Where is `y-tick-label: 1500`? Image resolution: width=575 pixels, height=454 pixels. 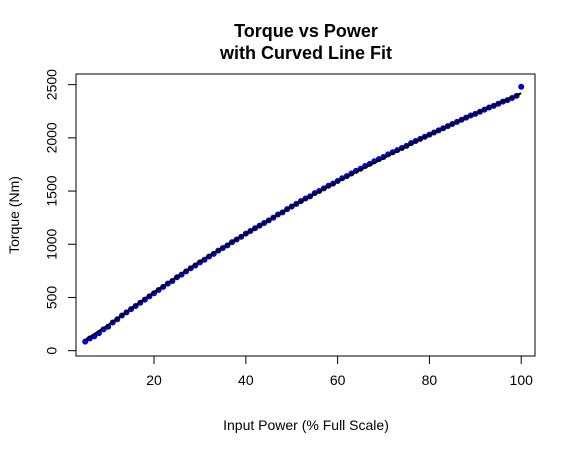
y-tick-label: 1500 is located at coordinates (52, 190).